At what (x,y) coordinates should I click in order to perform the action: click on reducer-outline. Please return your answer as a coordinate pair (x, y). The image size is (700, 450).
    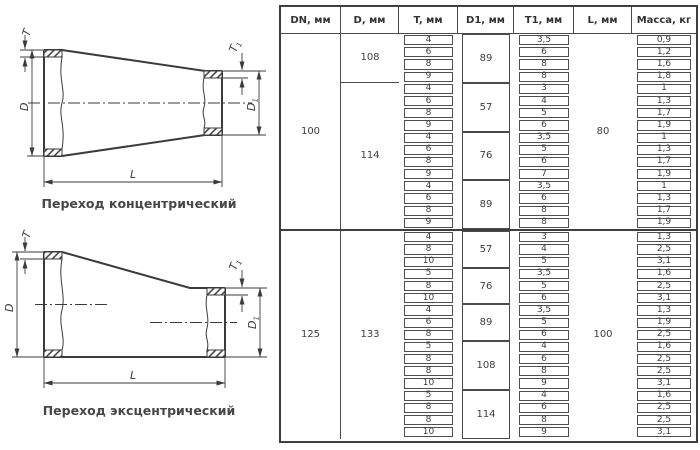
    Looking at the image, I should click on (140, 103).